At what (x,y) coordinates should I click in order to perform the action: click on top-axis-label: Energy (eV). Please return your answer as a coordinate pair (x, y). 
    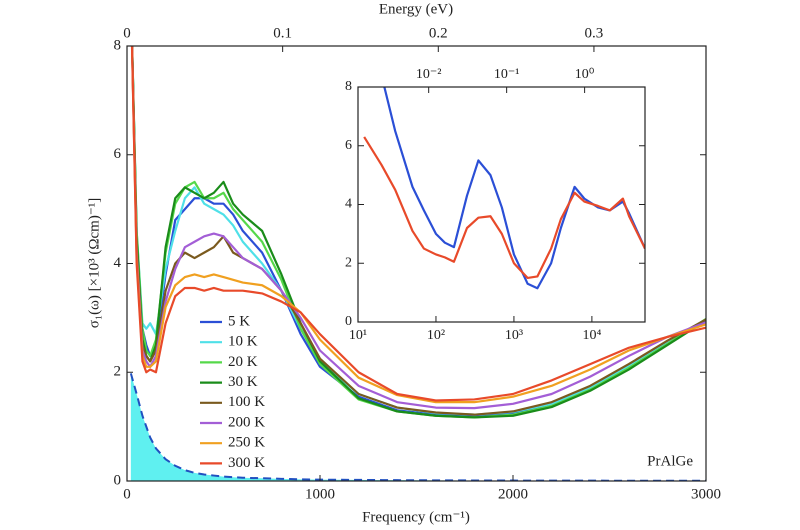
    Looking at the image, I should click on (416, 9).